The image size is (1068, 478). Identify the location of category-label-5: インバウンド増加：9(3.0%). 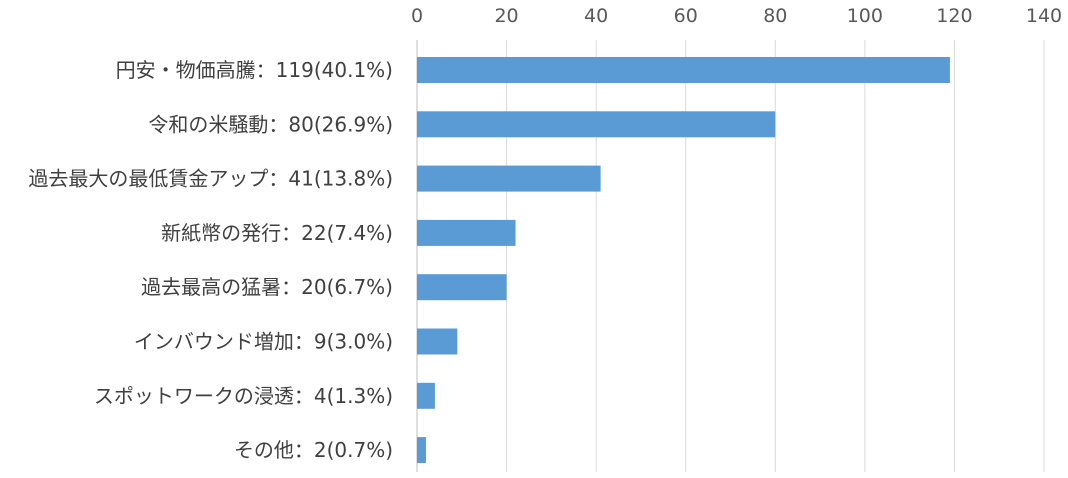
(263, 342).